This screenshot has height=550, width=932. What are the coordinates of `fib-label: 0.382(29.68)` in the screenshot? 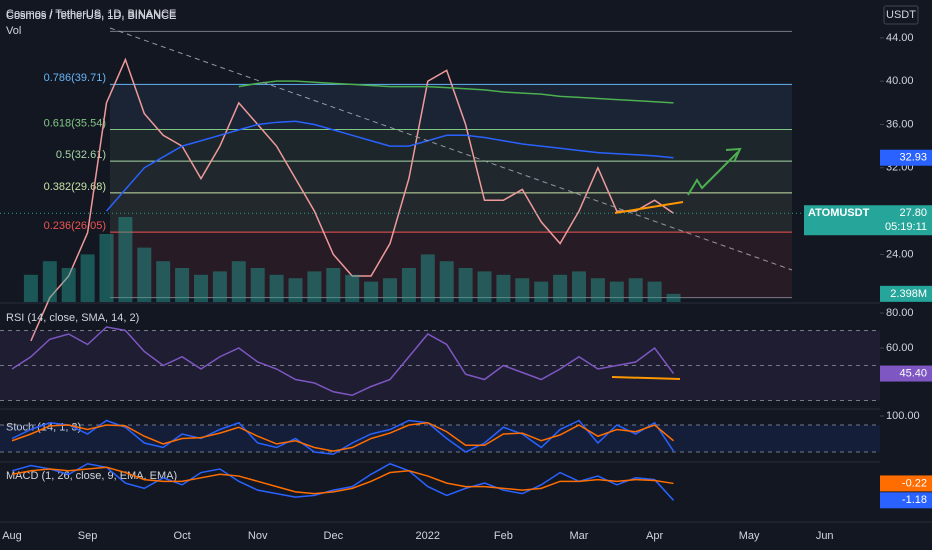 It's located at (75, 187).